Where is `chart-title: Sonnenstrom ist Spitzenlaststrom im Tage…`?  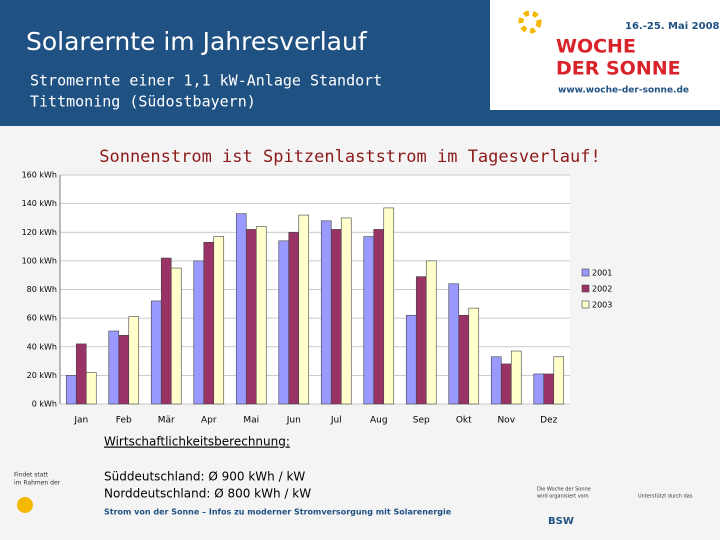 chart-title: Sonnenstrom ist Spitzenlaststrom im Tage… is located at coordinates (350, 157).